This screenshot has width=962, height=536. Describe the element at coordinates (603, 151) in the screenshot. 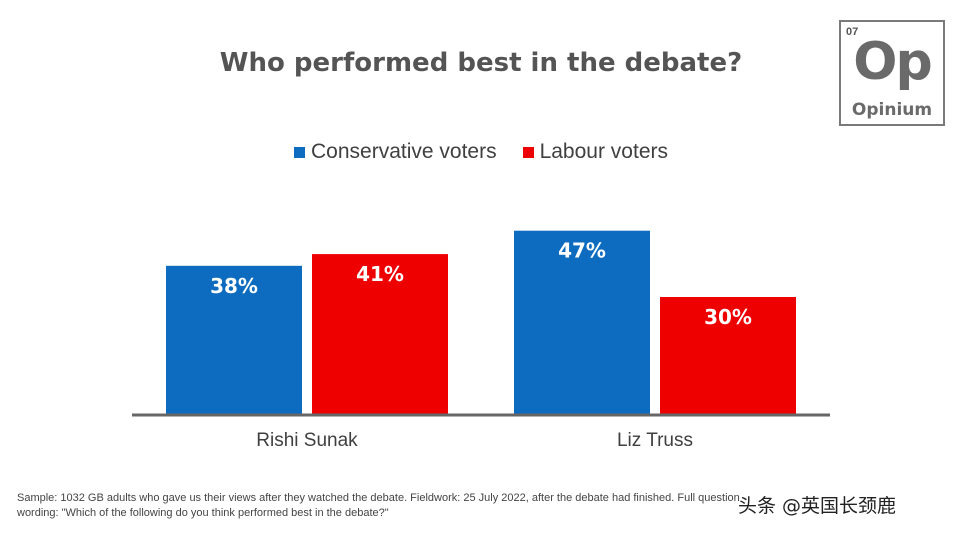

I see `legend-label-labour: Labour voters` at that location.